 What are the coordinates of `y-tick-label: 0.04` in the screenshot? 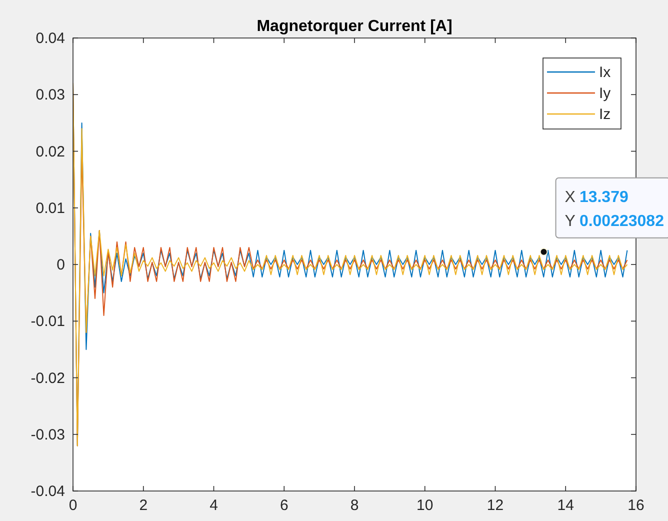 It's located at (50, 38).